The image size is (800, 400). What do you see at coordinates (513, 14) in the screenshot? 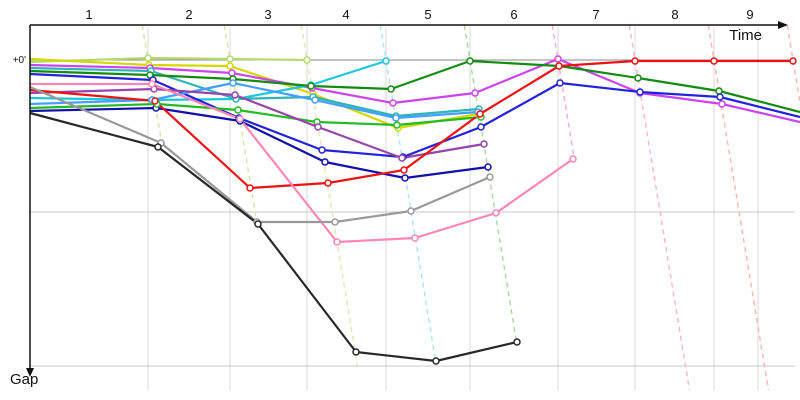
I see `x-tick-label-6: 6` at bounding box center [513, 14].